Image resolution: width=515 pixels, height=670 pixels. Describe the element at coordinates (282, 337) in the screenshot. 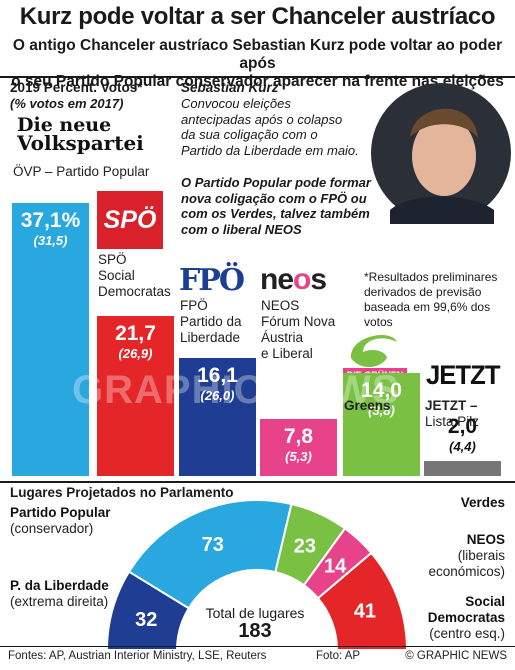

I see `bar-party-label-3-line-2: Áustria` at that location.